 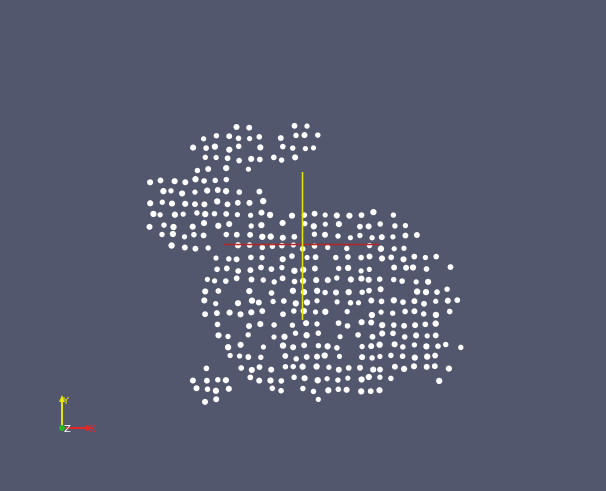 What do you see at coordinates (66, 401) in the screenshot?
I see `y-axis-label: Y` at bounding box center [66, 401].